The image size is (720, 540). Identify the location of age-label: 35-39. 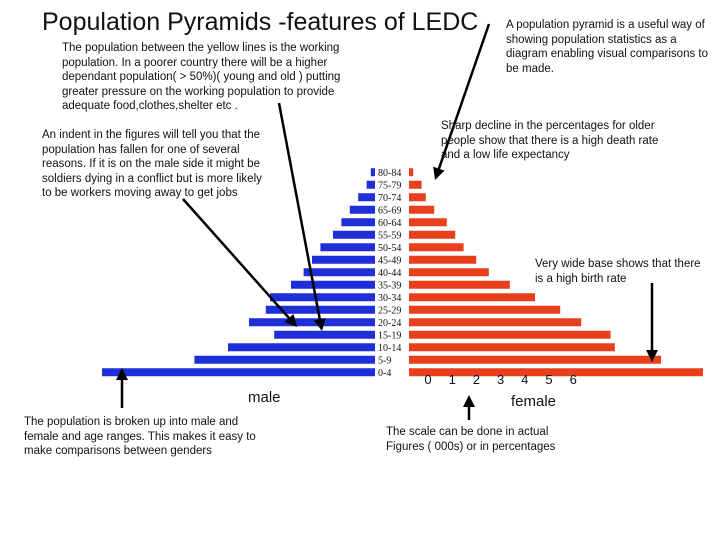
(389, 286).